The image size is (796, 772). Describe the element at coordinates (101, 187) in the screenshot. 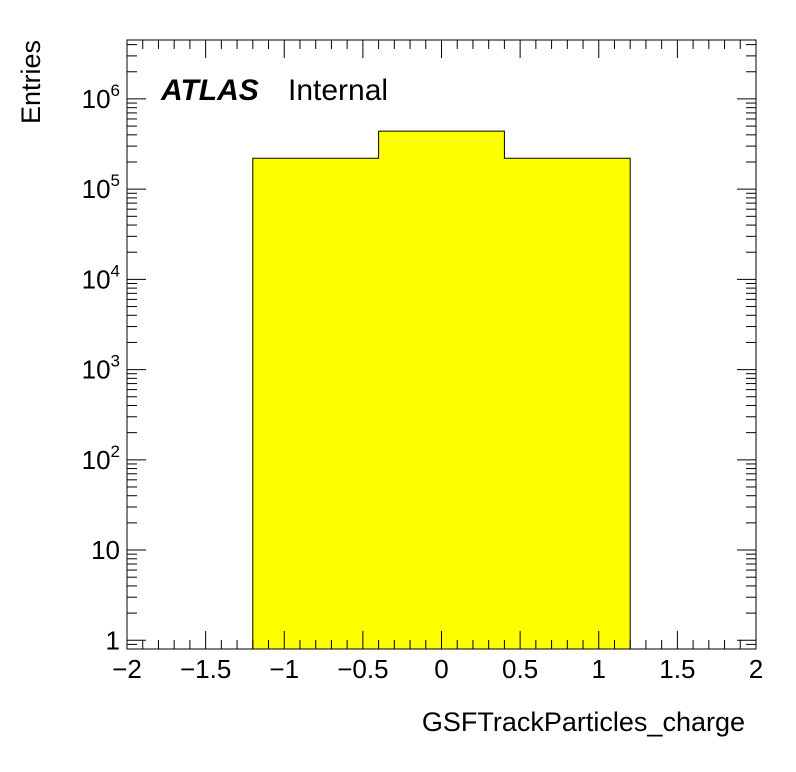

I see `y-tick-label: 10⁵` at that location.